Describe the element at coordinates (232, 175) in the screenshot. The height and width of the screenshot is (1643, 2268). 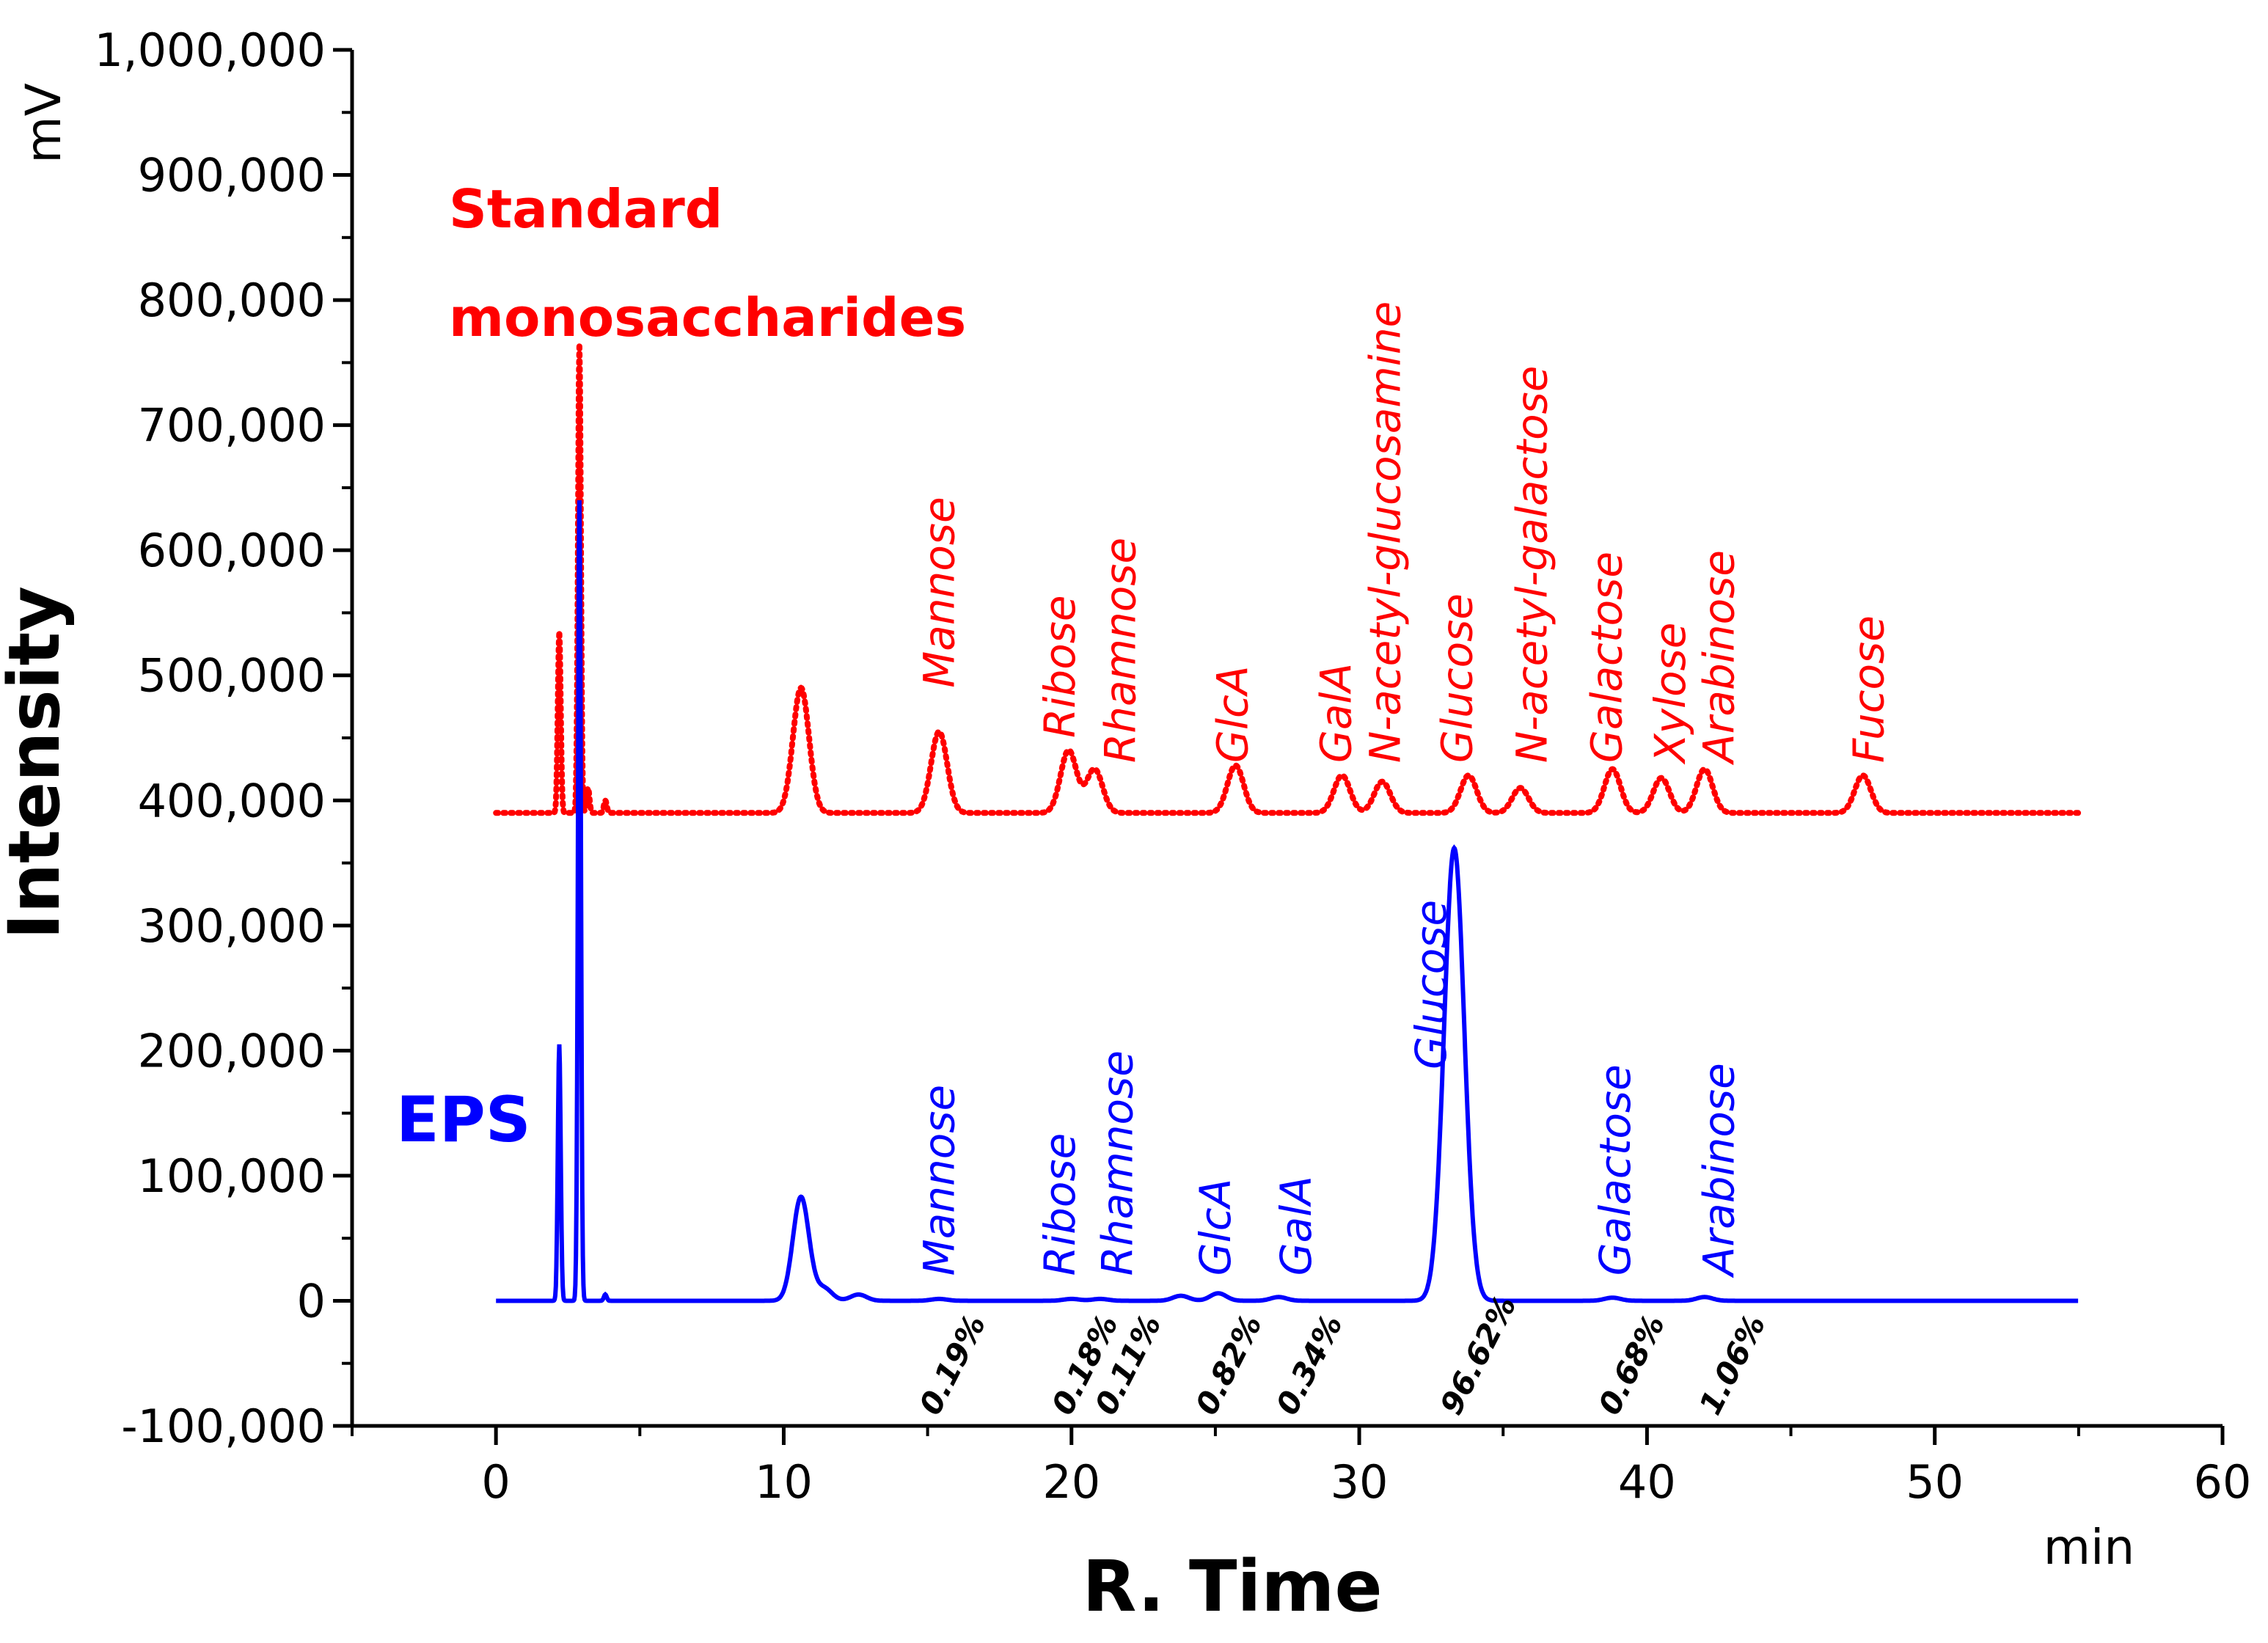
I see `y-tick-label: 900,000` at that location.